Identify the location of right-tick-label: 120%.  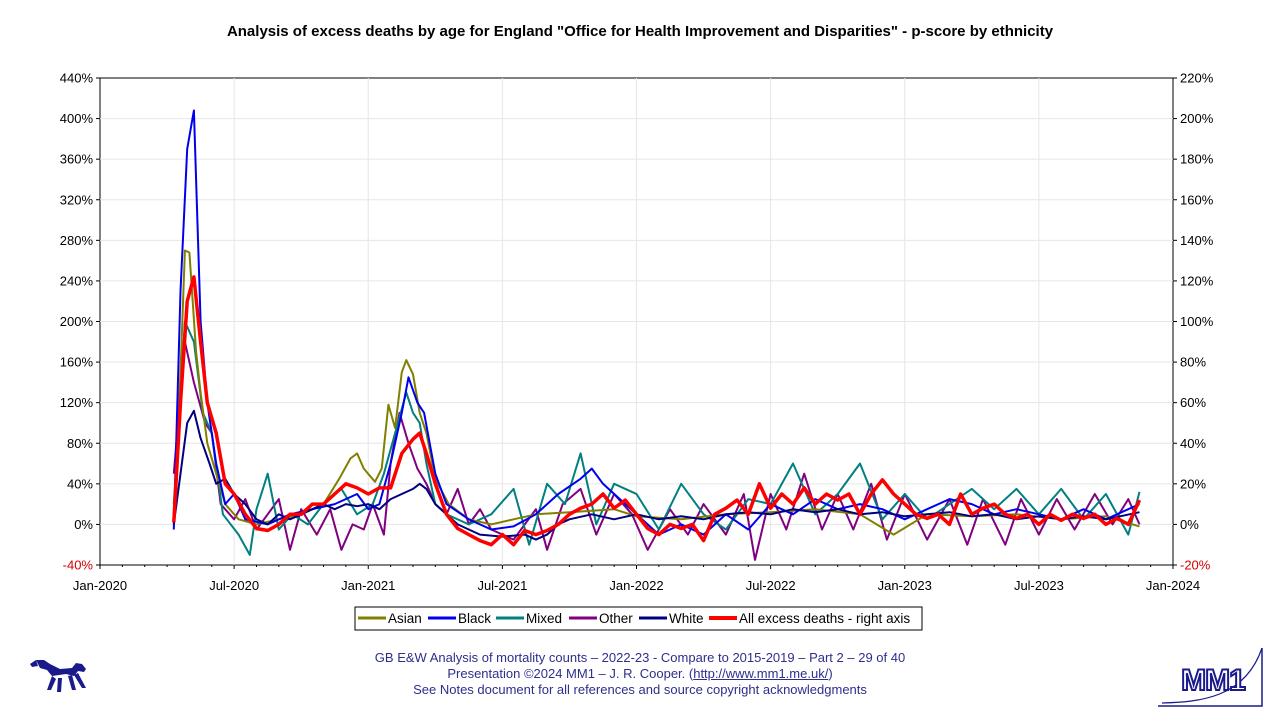
(1197, 280).